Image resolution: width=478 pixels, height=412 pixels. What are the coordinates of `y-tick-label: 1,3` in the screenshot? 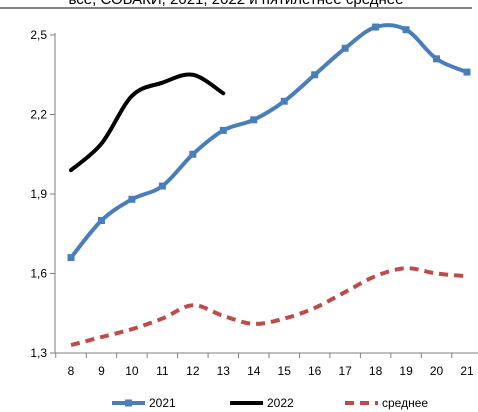 It's located at (38, 353).